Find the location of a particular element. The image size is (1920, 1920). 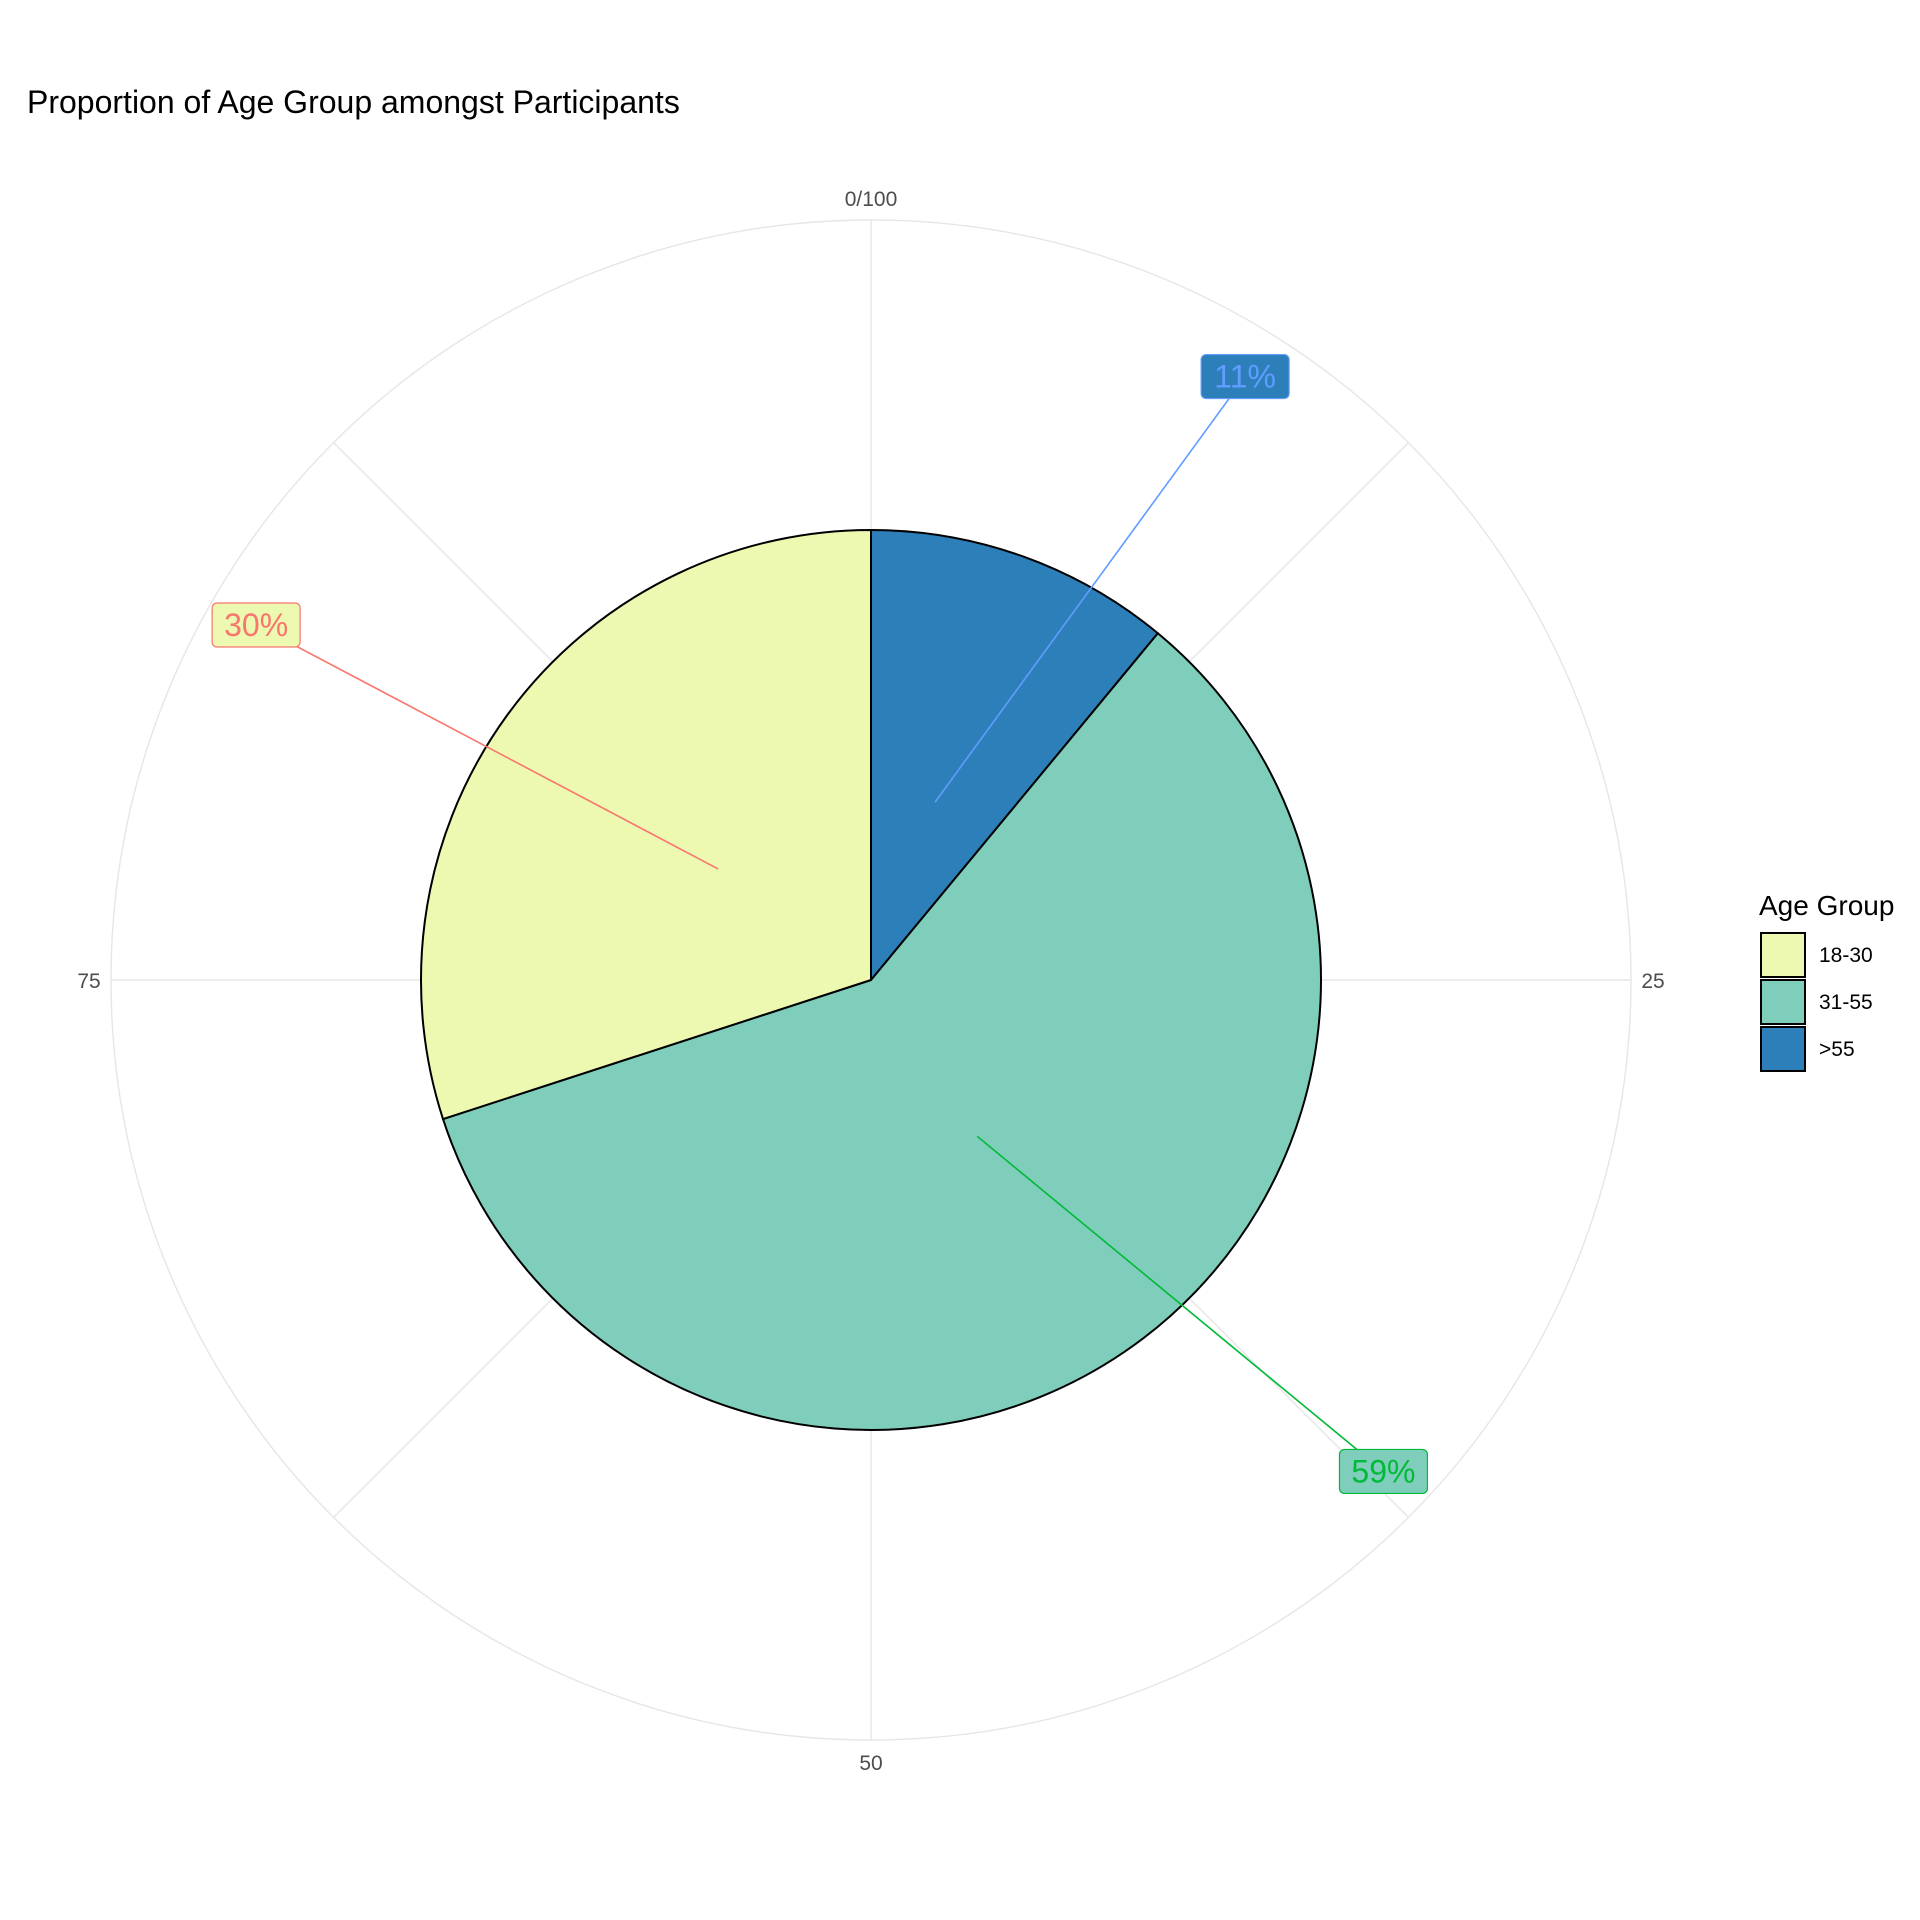

data-label-text: 59% is located at coordinates (1383, 1471).